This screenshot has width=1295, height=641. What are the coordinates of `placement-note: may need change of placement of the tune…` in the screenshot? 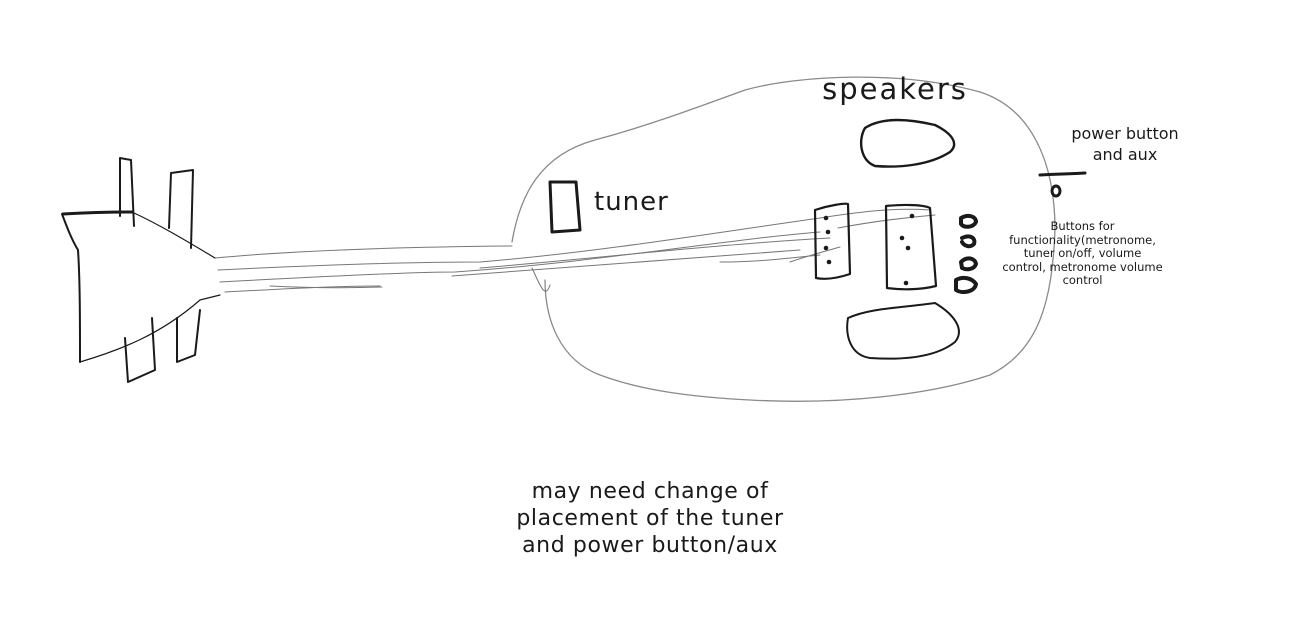 It's located at (650, 518).